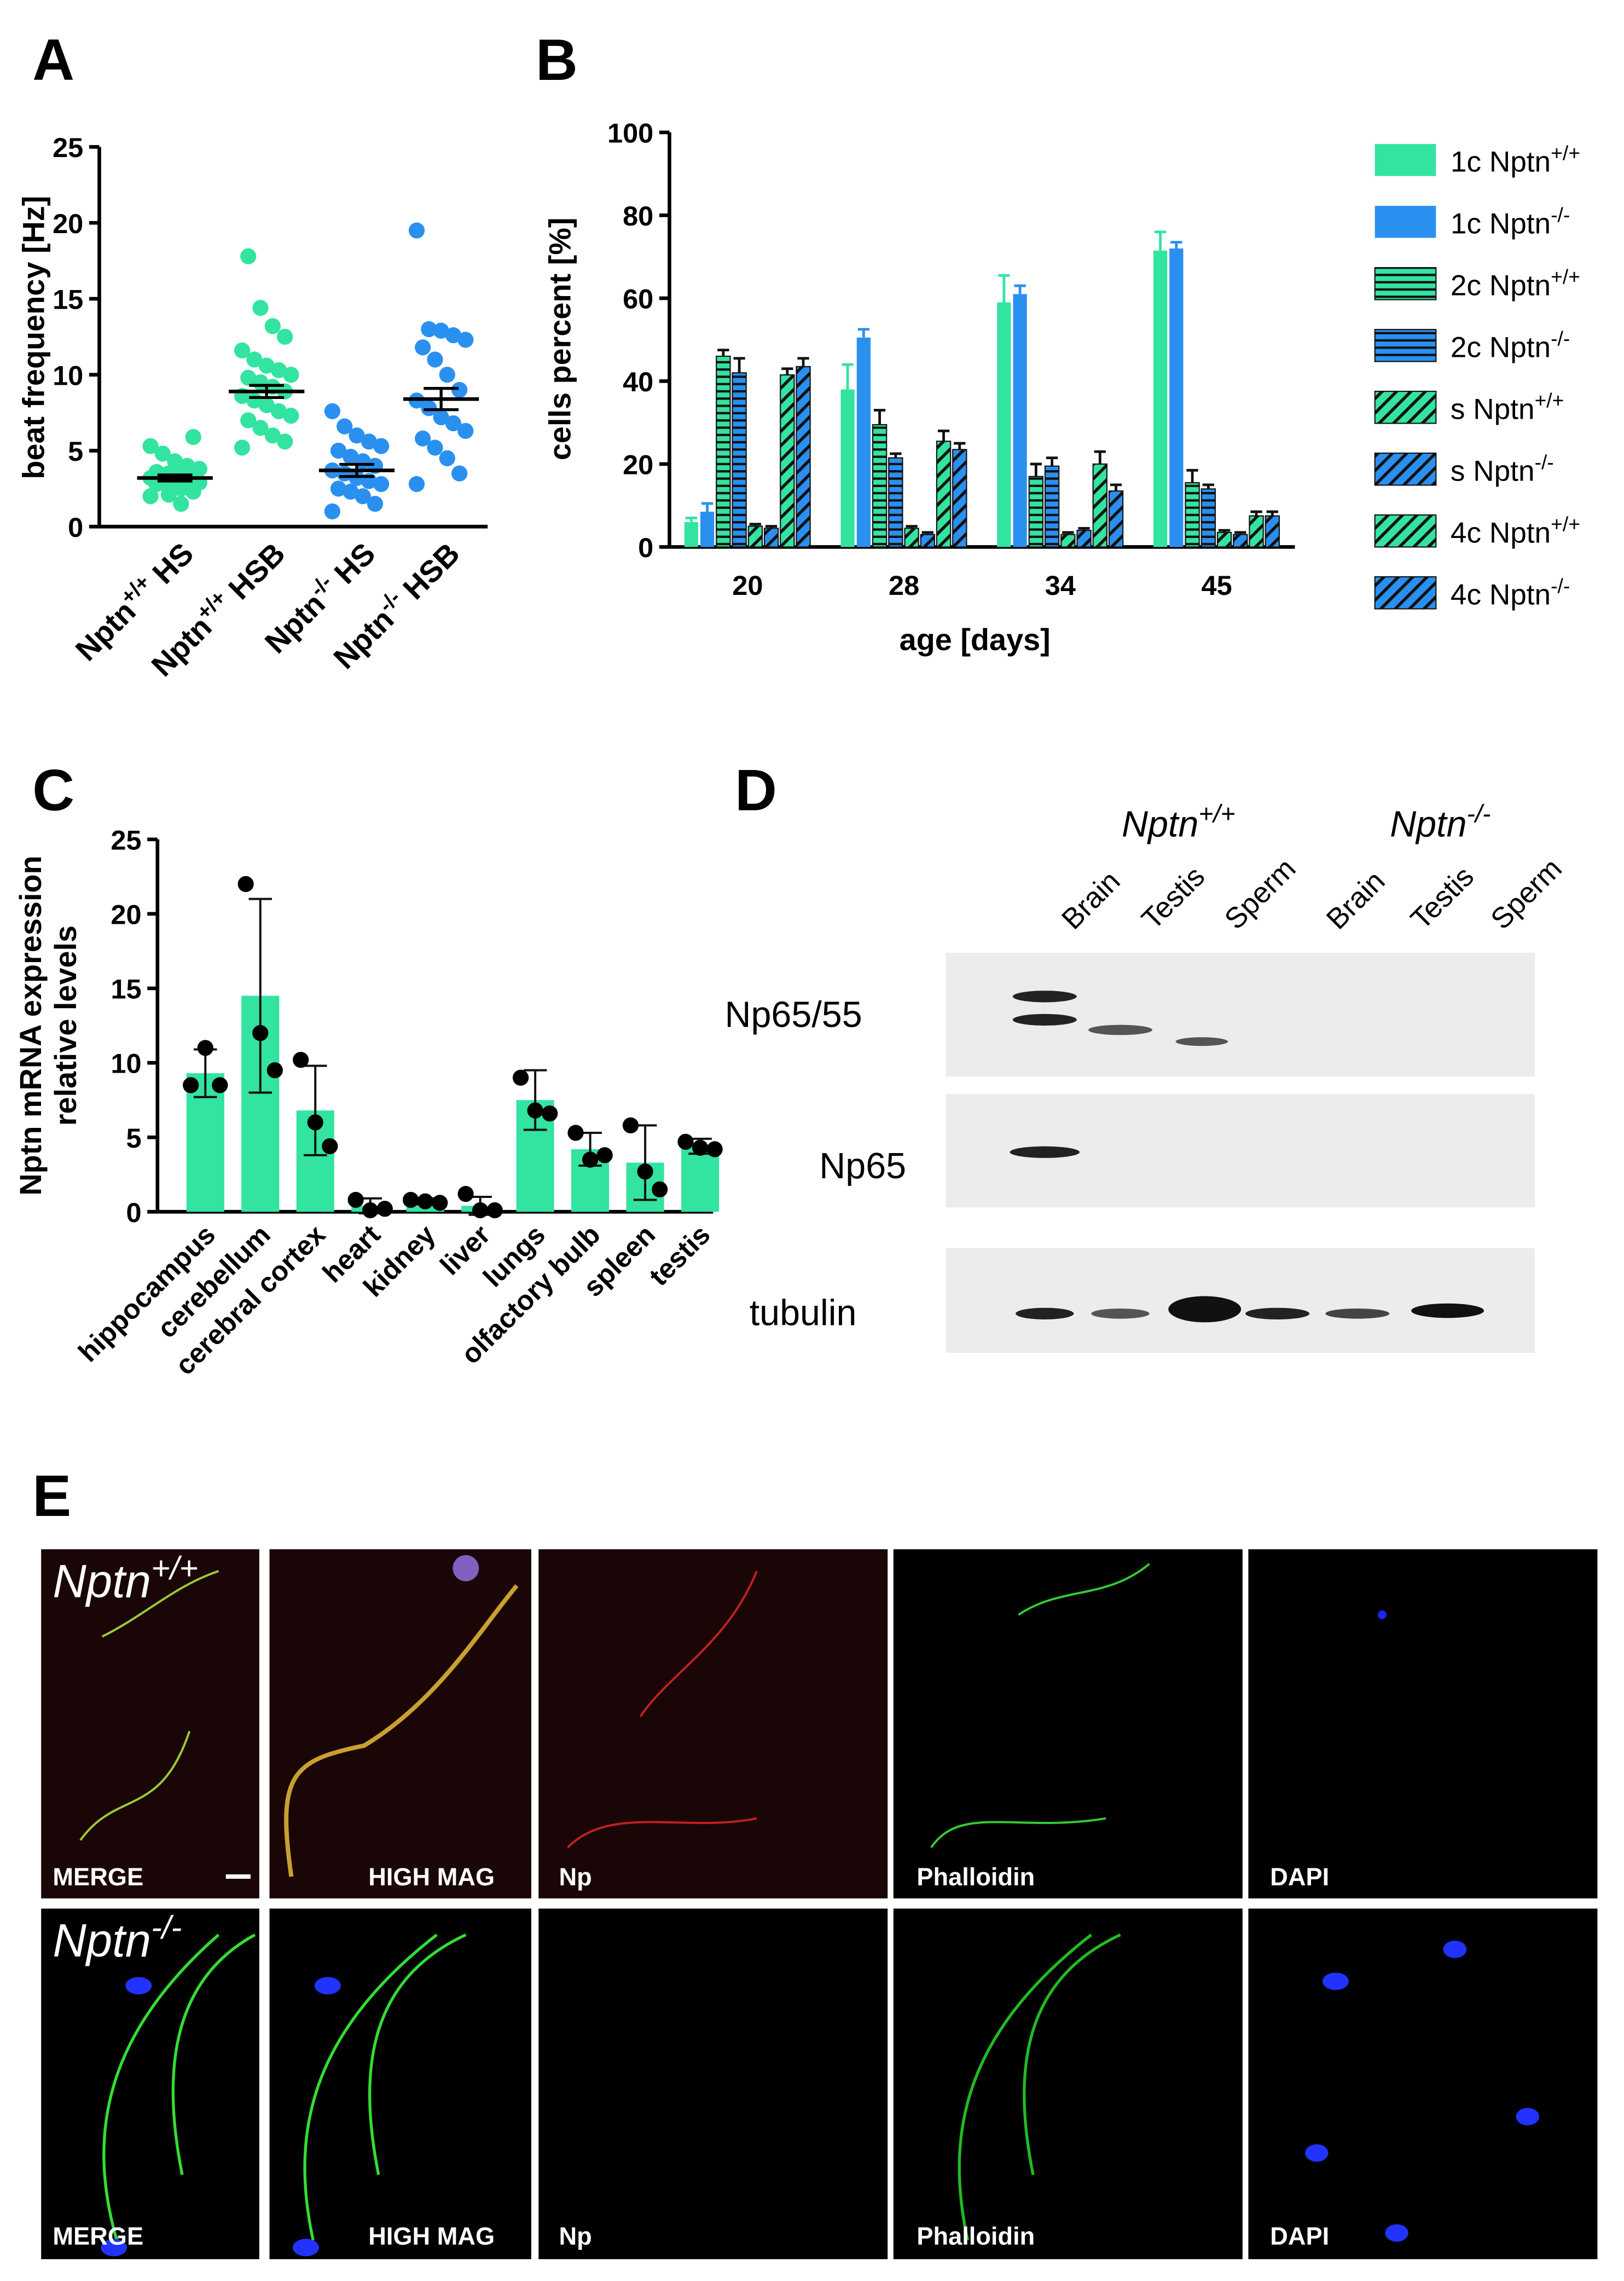 The height and width of the screenshot is (2281, 1624). What do you see at coordinates (1503, 469) in the screenshot?
I see `legend-label: s Nptn-/-` at bounding box center [1503, 469].